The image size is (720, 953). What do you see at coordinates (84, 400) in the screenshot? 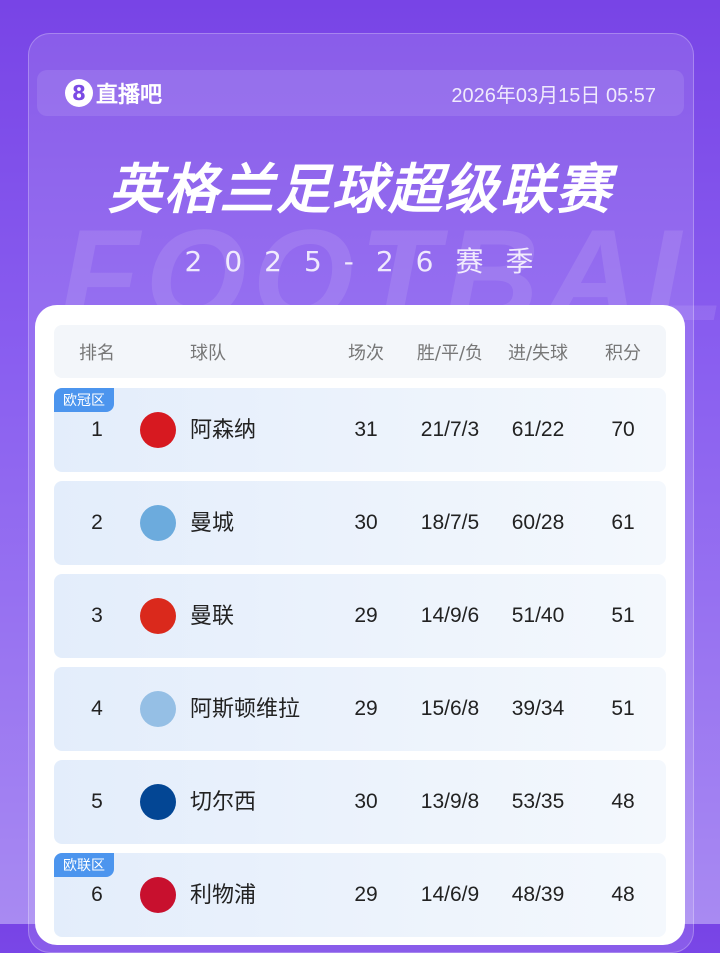
I see `zone-badge: 欧冠区` at bounding box center [84, 400].